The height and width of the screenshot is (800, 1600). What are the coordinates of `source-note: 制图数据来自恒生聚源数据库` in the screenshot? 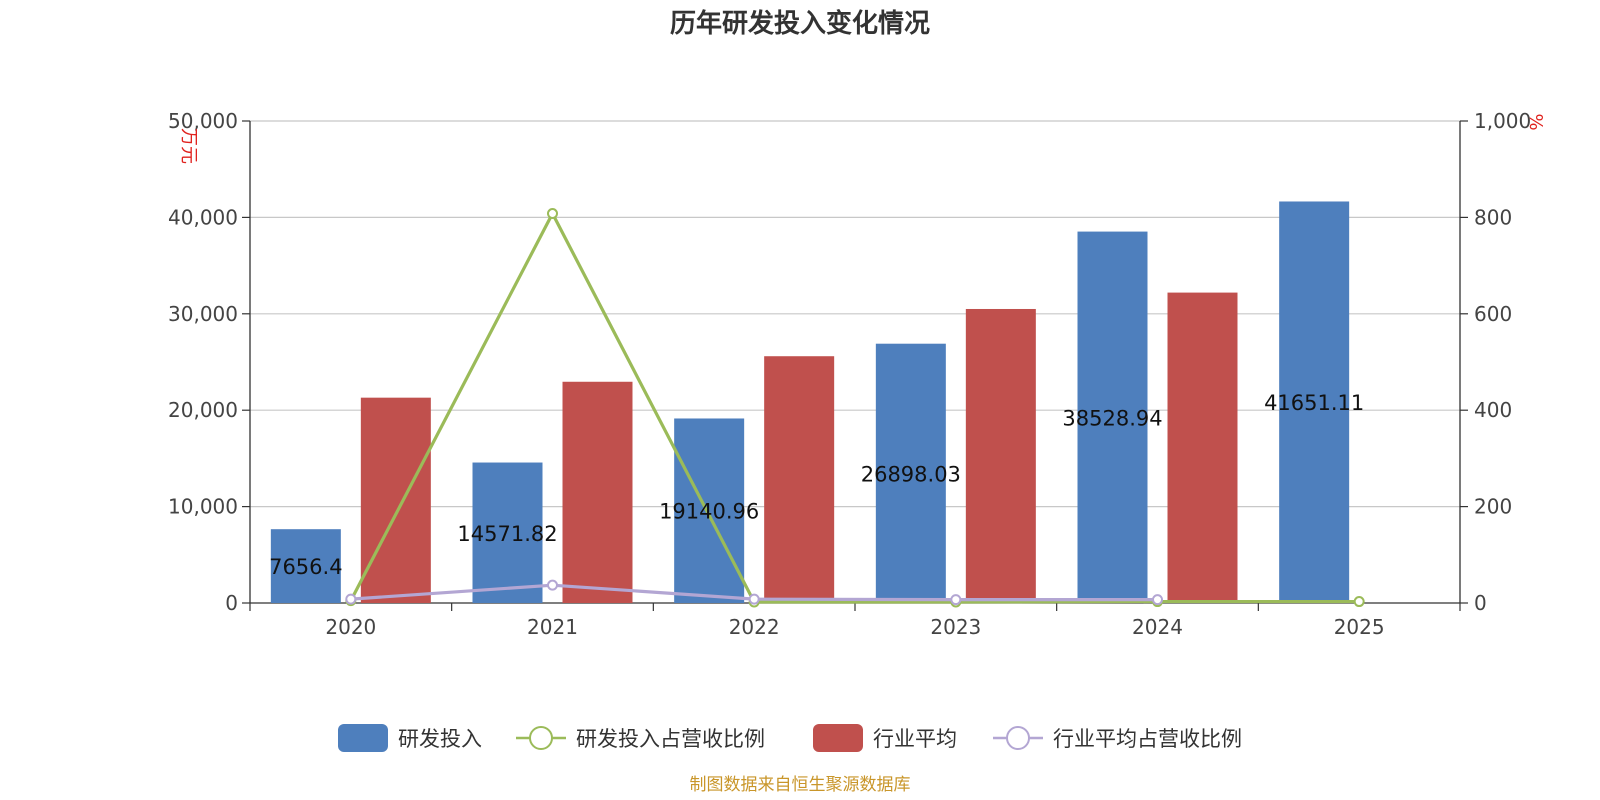 It's located at (800, 785).